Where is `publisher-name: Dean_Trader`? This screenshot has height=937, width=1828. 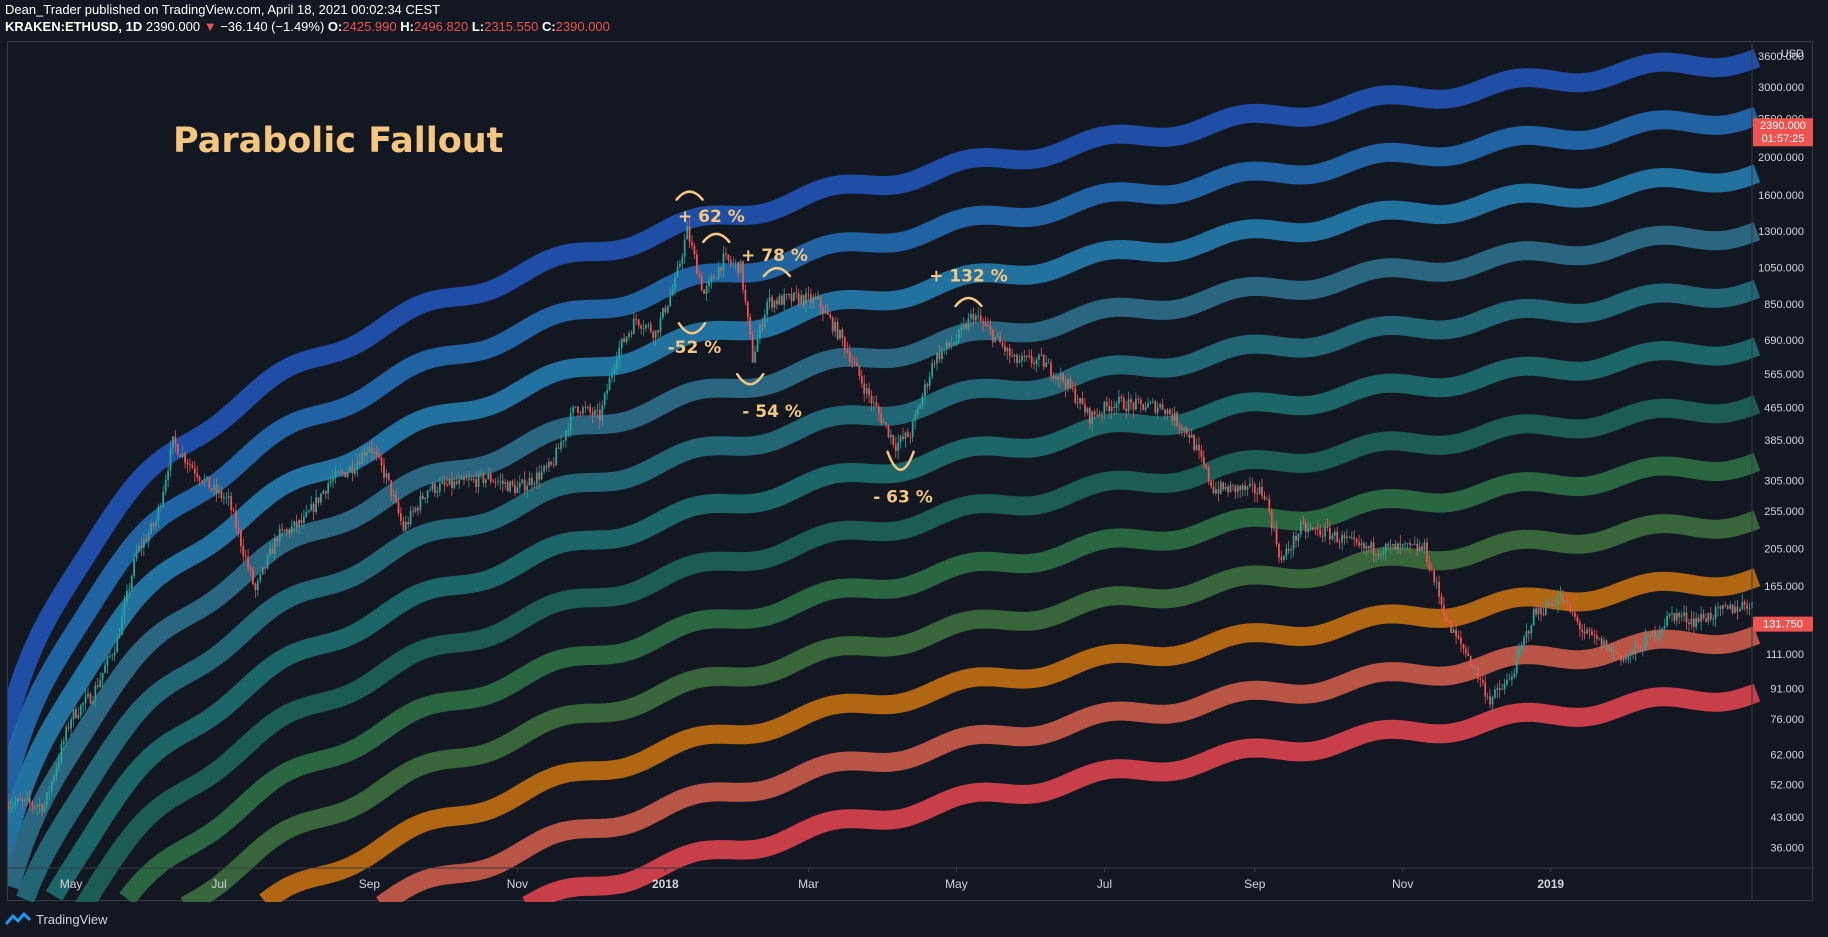 publisher-name: Dean_Trader is located at coordinates (43, 9).